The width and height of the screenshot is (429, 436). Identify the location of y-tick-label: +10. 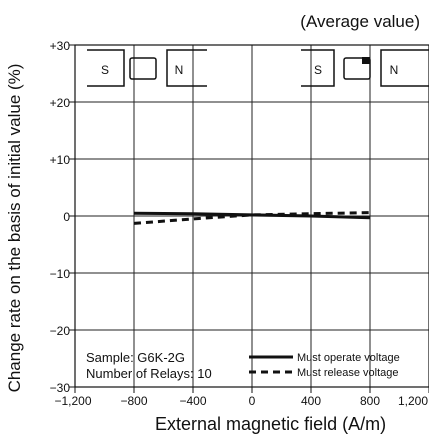
(60, 160).